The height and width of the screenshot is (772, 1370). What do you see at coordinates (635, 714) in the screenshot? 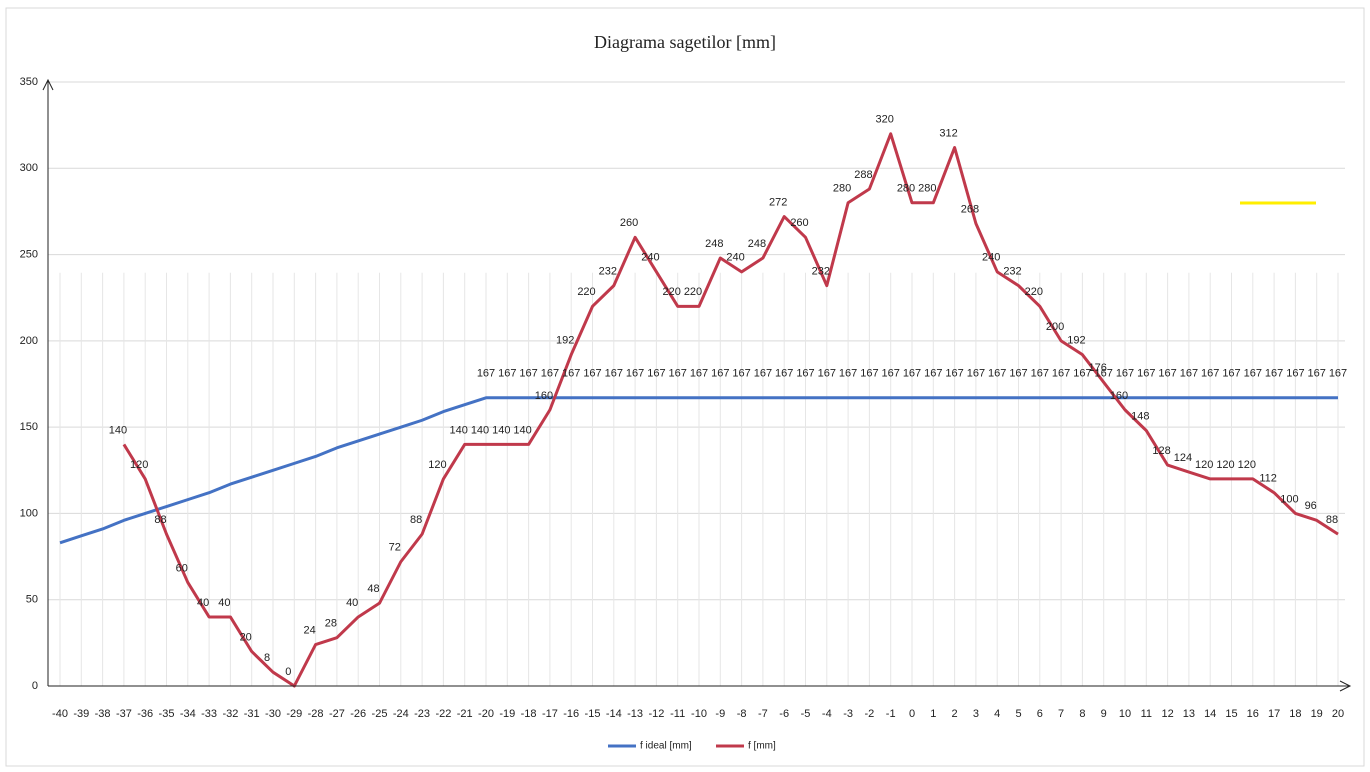
I see `x-tick-label: -13` at bounding box center [635, 714].